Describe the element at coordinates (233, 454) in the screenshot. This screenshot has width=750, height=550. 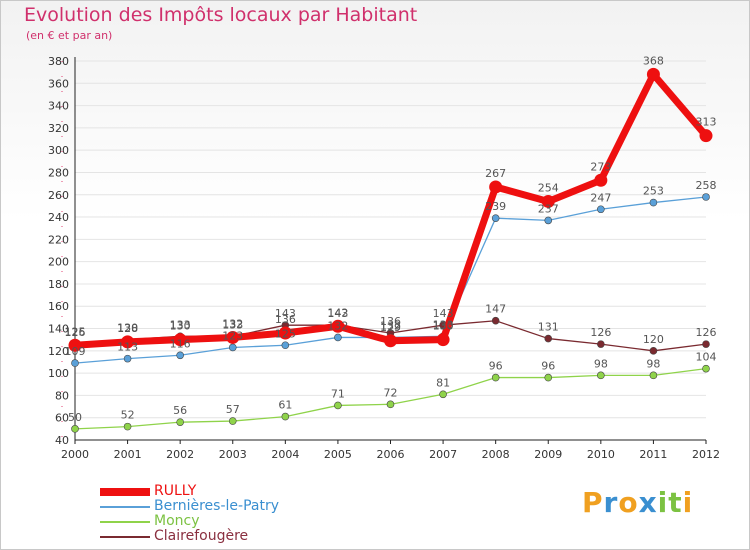
I see `x-tick-label: 2003` at that location.